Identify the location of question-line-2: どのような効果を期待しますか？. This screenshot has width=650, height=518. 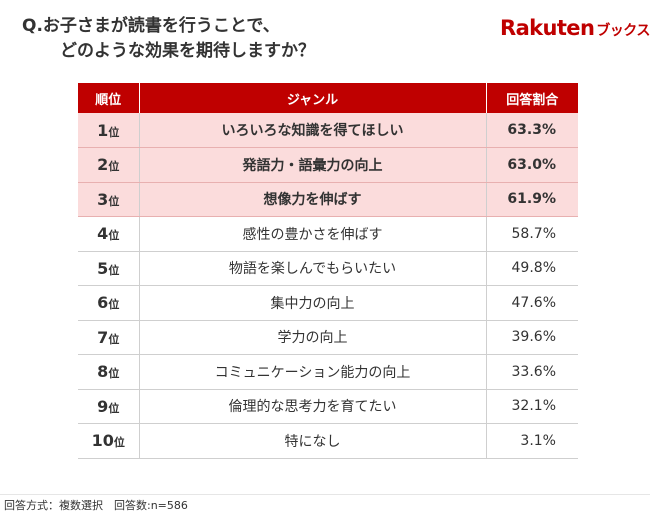
(187, 51).